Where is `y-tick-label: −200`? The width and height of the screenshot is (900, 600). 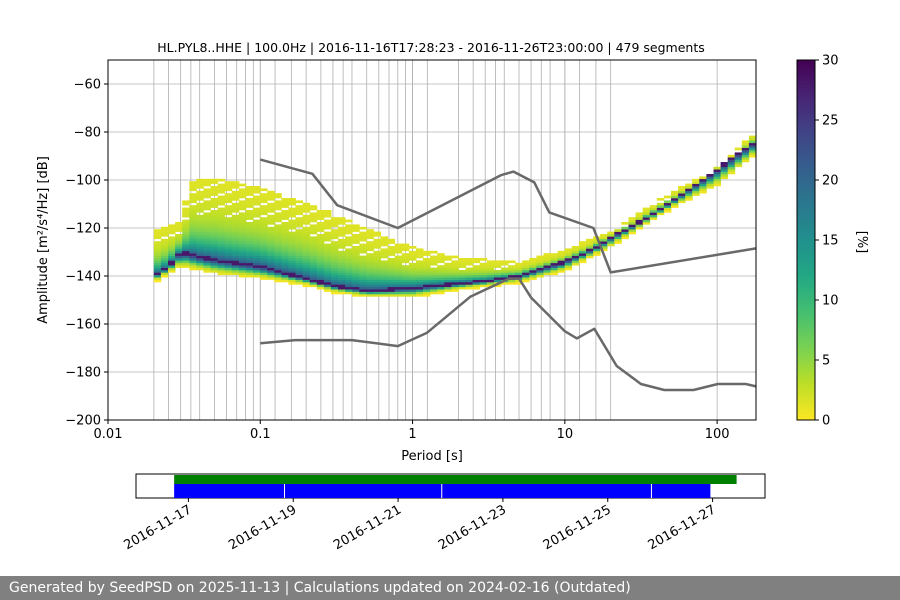 y-tick-label: −200 is located at coordinates (83, 421).